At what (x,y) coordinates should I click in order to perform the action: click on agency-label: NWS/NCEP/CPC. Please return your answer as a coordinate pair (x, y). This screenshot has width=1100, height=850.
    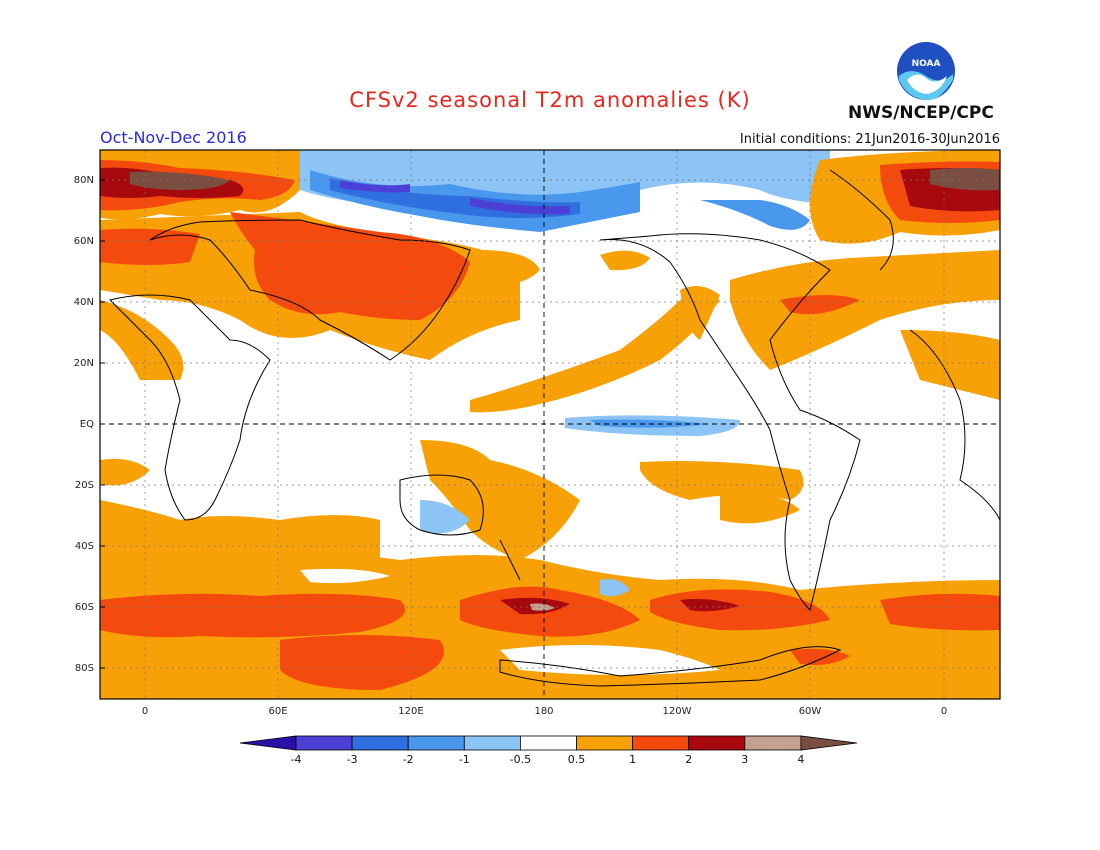
    Looking at the image, I should click on (921, 113).